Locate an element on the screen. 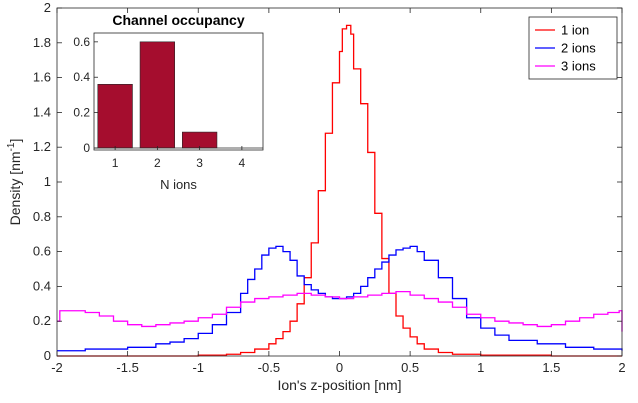 This screenshot has height=403, width=638. y-tick-label: 0.8 is located at coordinates (42, 216).